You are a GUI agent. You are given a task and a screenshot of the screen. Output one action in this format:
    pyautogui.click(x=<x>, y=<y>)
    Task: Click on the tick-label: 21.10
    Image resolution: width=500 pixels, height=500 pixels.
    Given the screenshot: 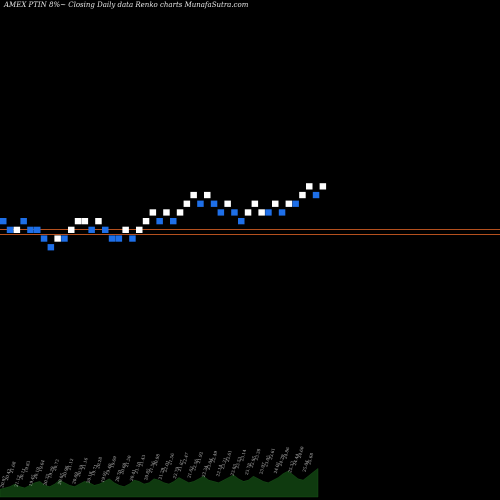 What is the action you would take?
    pyautogui.click(x=138, y=467)
    